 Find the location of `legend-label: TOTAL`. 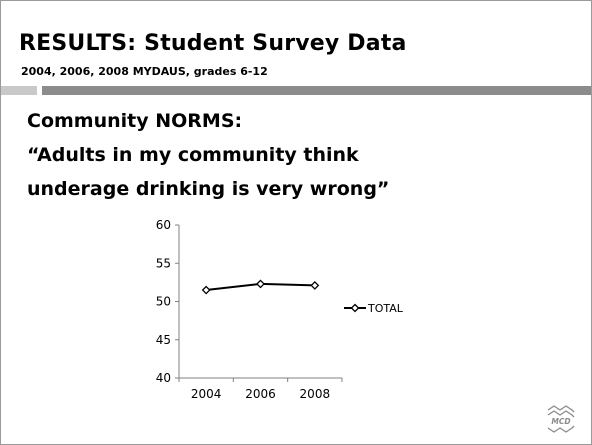

legend-label: TOTAL is located at coordinates (385, 308).